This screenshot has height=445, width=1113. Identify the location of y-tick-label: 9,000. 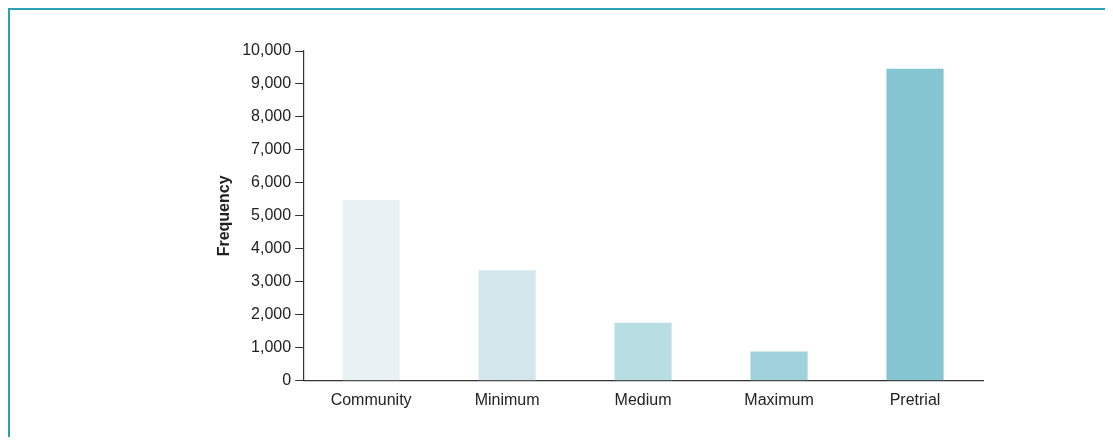
(271, 83).